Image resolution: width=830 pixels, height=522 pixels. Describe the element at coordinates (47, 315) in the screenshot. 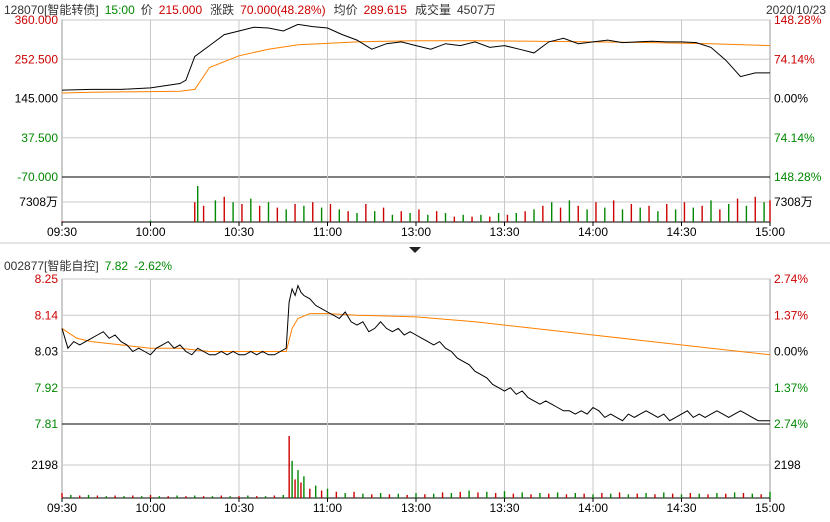

I see `bottom-left-tick-1: 8.14` at that location.